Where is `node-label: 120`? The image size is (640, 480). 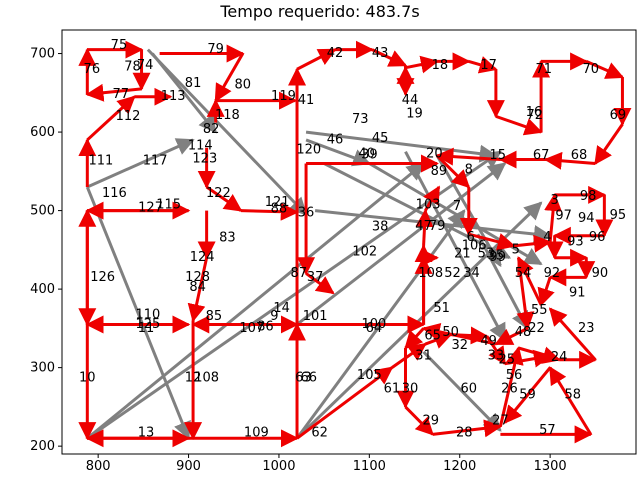 node-label: 120 is located at coordinates (308, 150).